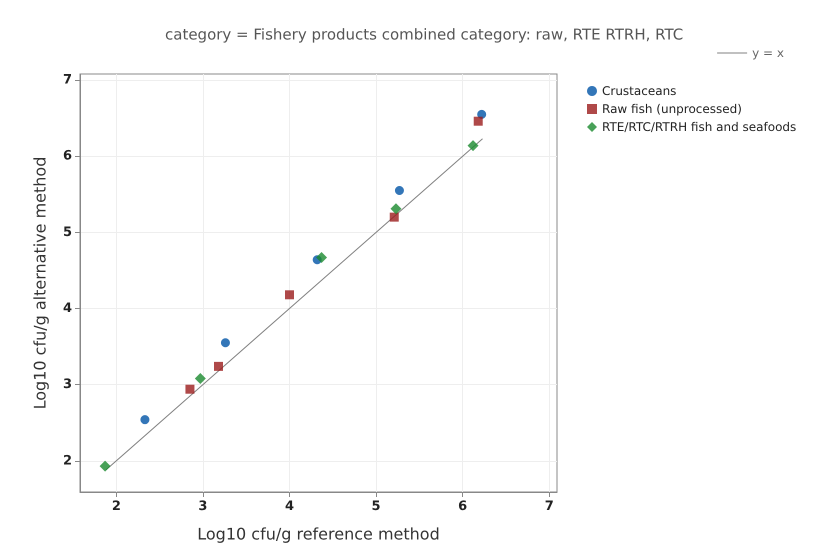 This screenshot has width=829, height=555. I want to click on y-tick-label: 7, so click(67, 80).